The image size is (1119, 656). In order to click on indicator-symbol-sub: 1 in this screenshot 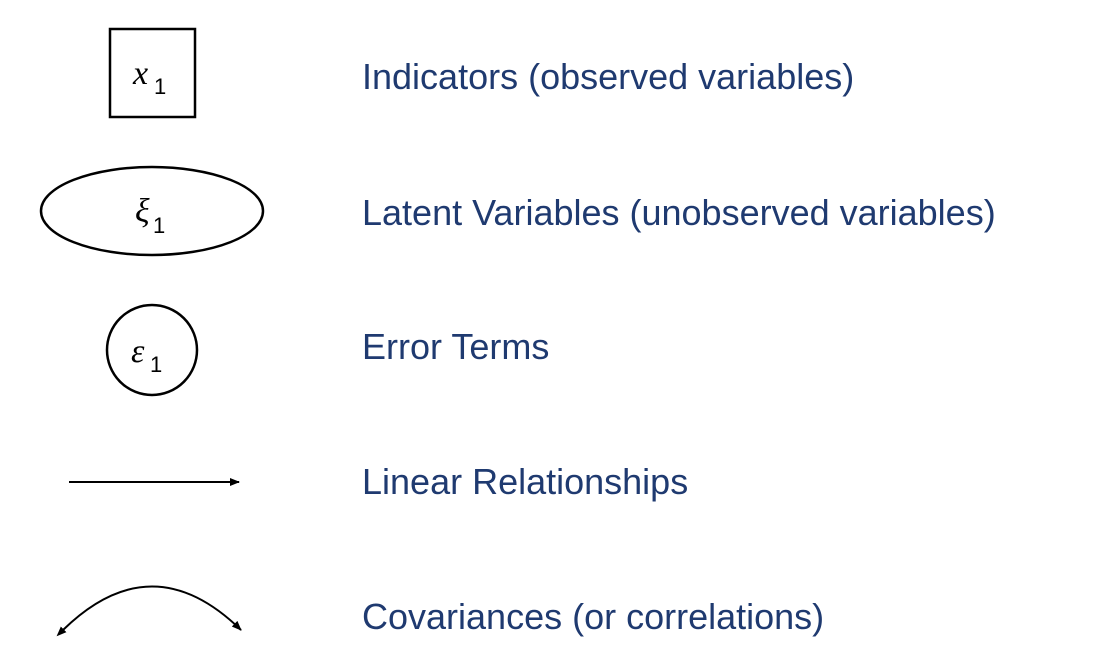, I will do `click(160, 86)`.